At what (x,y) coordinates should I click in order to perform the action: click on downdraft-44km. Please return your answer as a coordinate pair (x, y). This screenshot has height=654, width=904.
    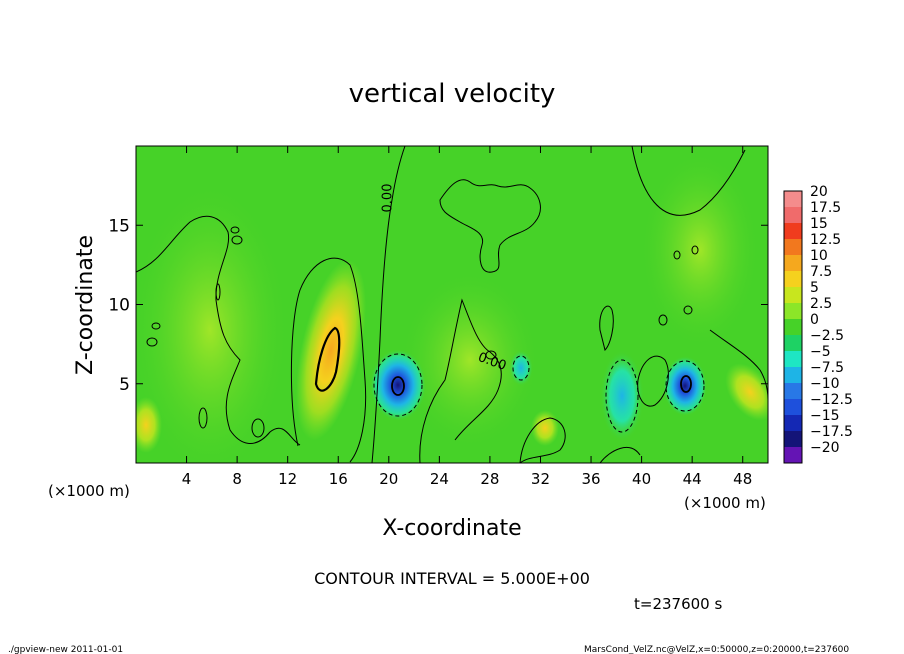
    Looking at the image, I should click on (685, 386).